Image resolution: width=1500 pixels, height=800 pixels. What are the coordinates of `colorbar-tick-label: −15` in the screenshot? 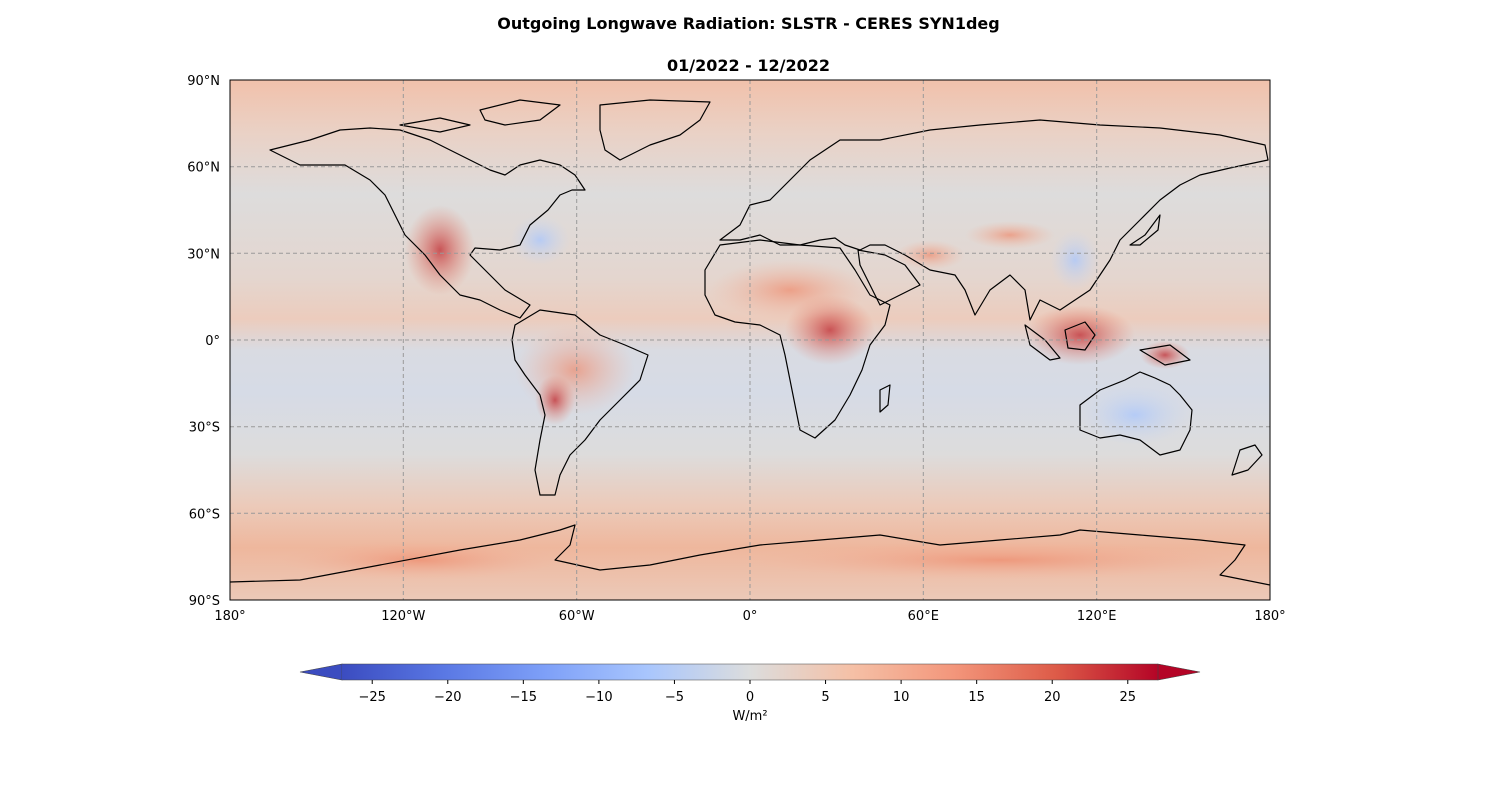 It's located at (523, 697).